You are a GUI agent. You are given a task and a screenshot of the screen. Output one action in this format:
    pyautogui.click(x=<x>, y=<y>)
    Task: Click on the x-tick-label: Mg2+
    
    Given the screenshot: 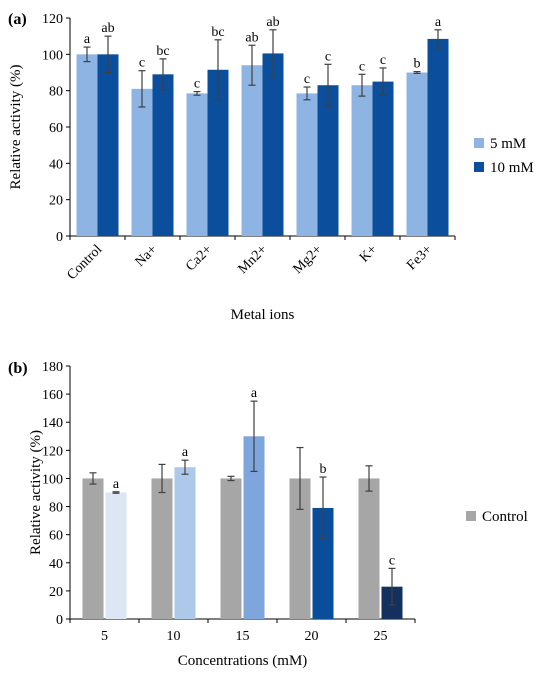 What is the action you would take?
    pyautogui.click(x=307, y=259)
    